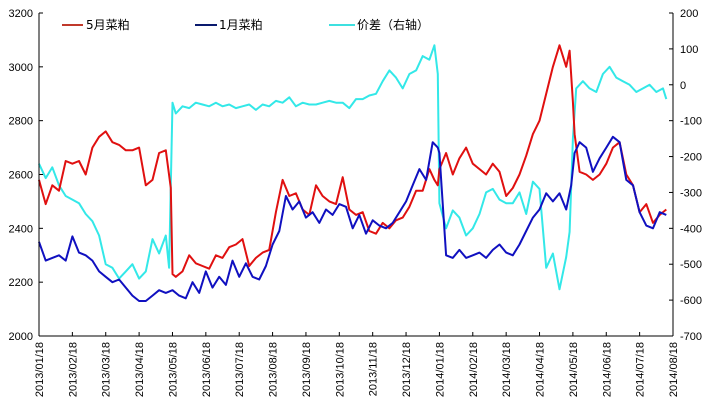 The width and height of the screenshot is (716, 417). I want to click on left-tick-label: 2200, so click(21, 283).